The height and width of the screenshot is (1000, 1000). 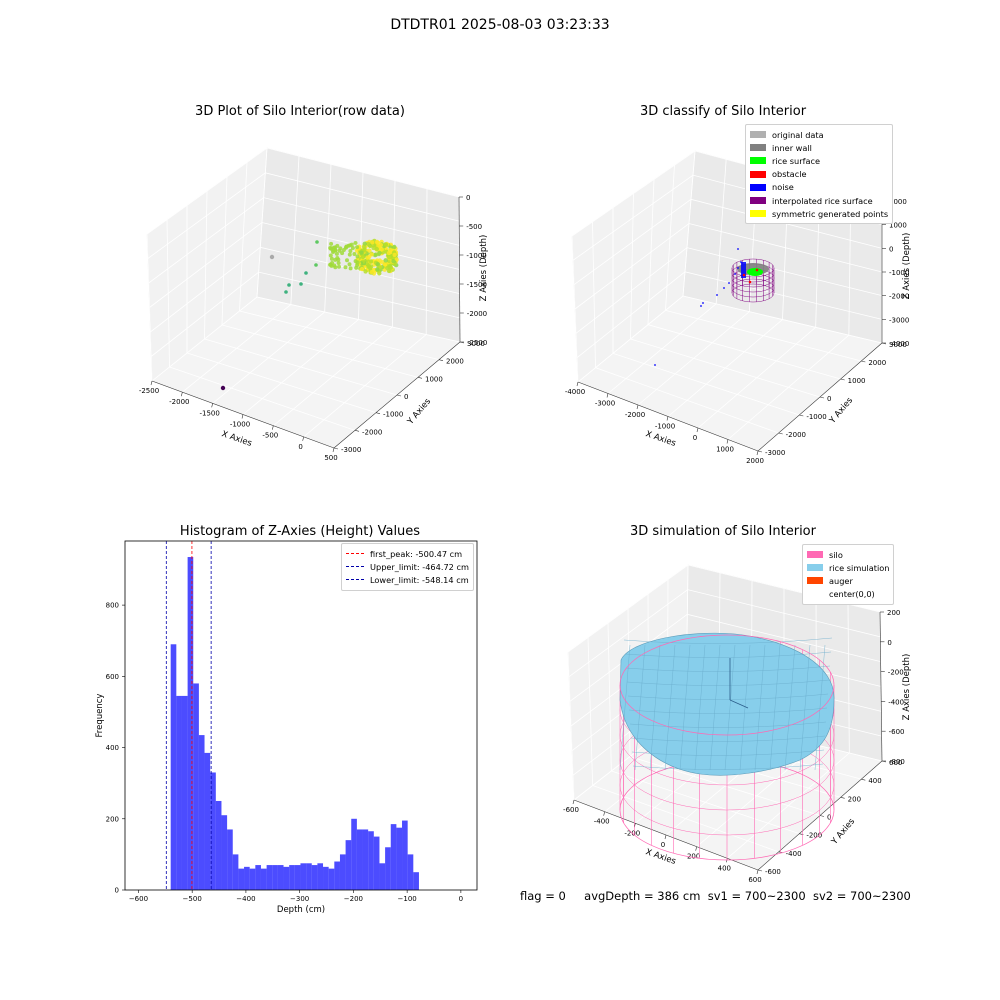 I want to click on panel2-y-tick-label: -1000, so click(x=816, y=417).